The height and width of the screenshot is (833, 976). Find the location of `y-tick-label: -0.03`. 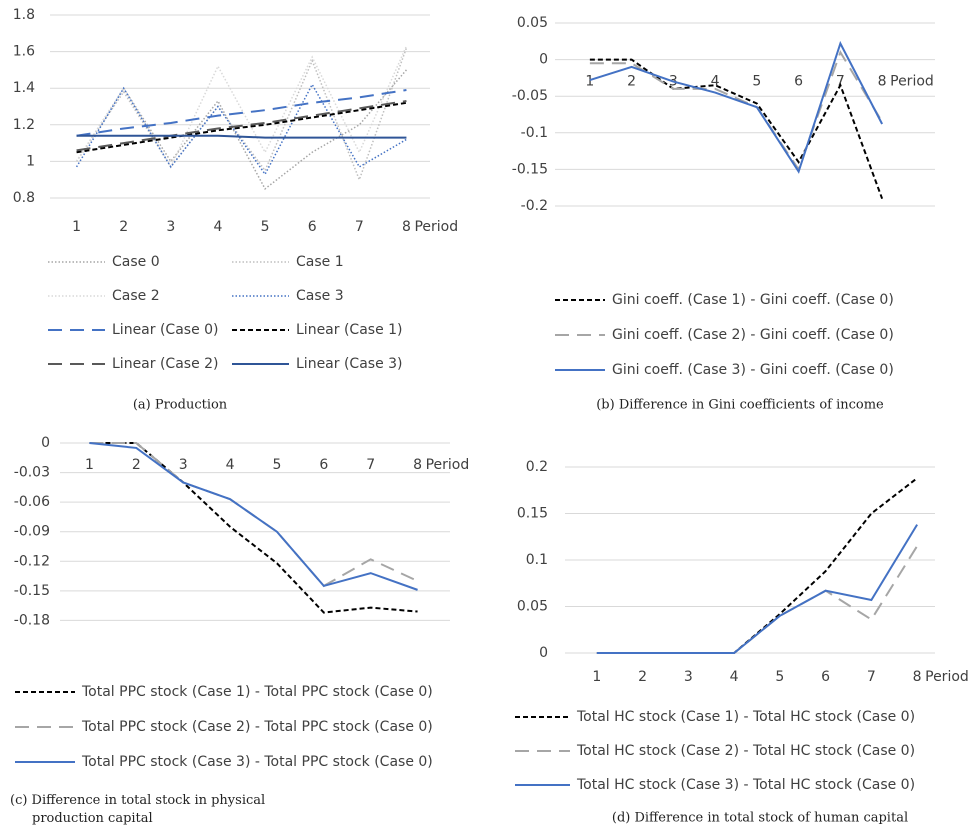

y-tick-label: -0.03 is located at coordinates (32, 473).